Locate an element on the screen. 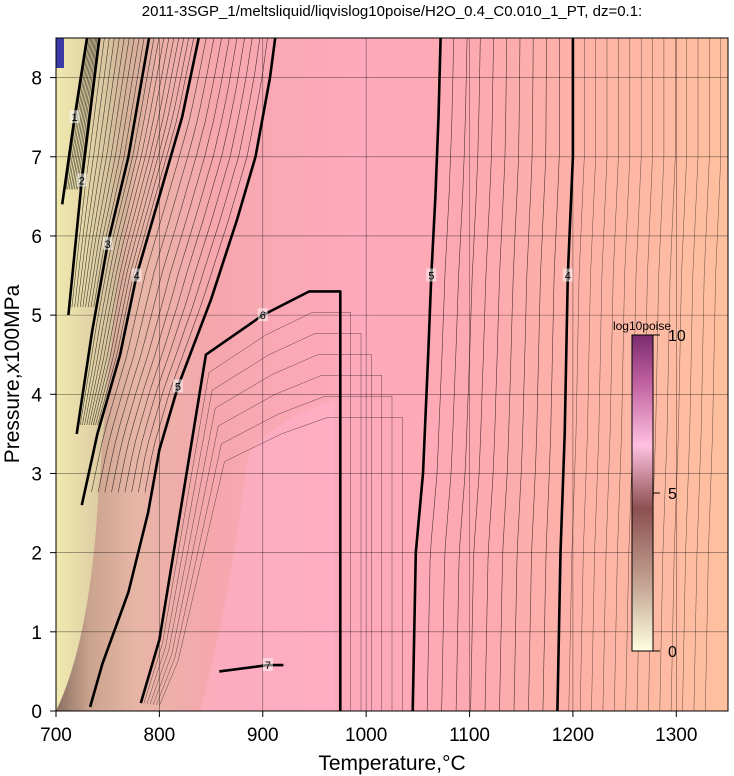 Image resolution: width=734 pixels, height=776 pixels. colorbar-tick-label: 10 is located at coordinates (677, 336).